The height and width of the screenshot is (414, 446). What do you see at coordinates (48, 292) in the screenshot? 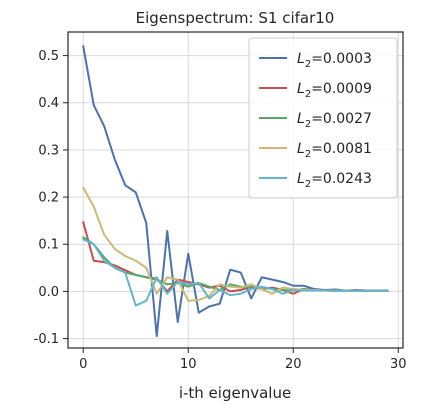
I see `y-tick-label: 0.0` at bounding box center [48, 292].